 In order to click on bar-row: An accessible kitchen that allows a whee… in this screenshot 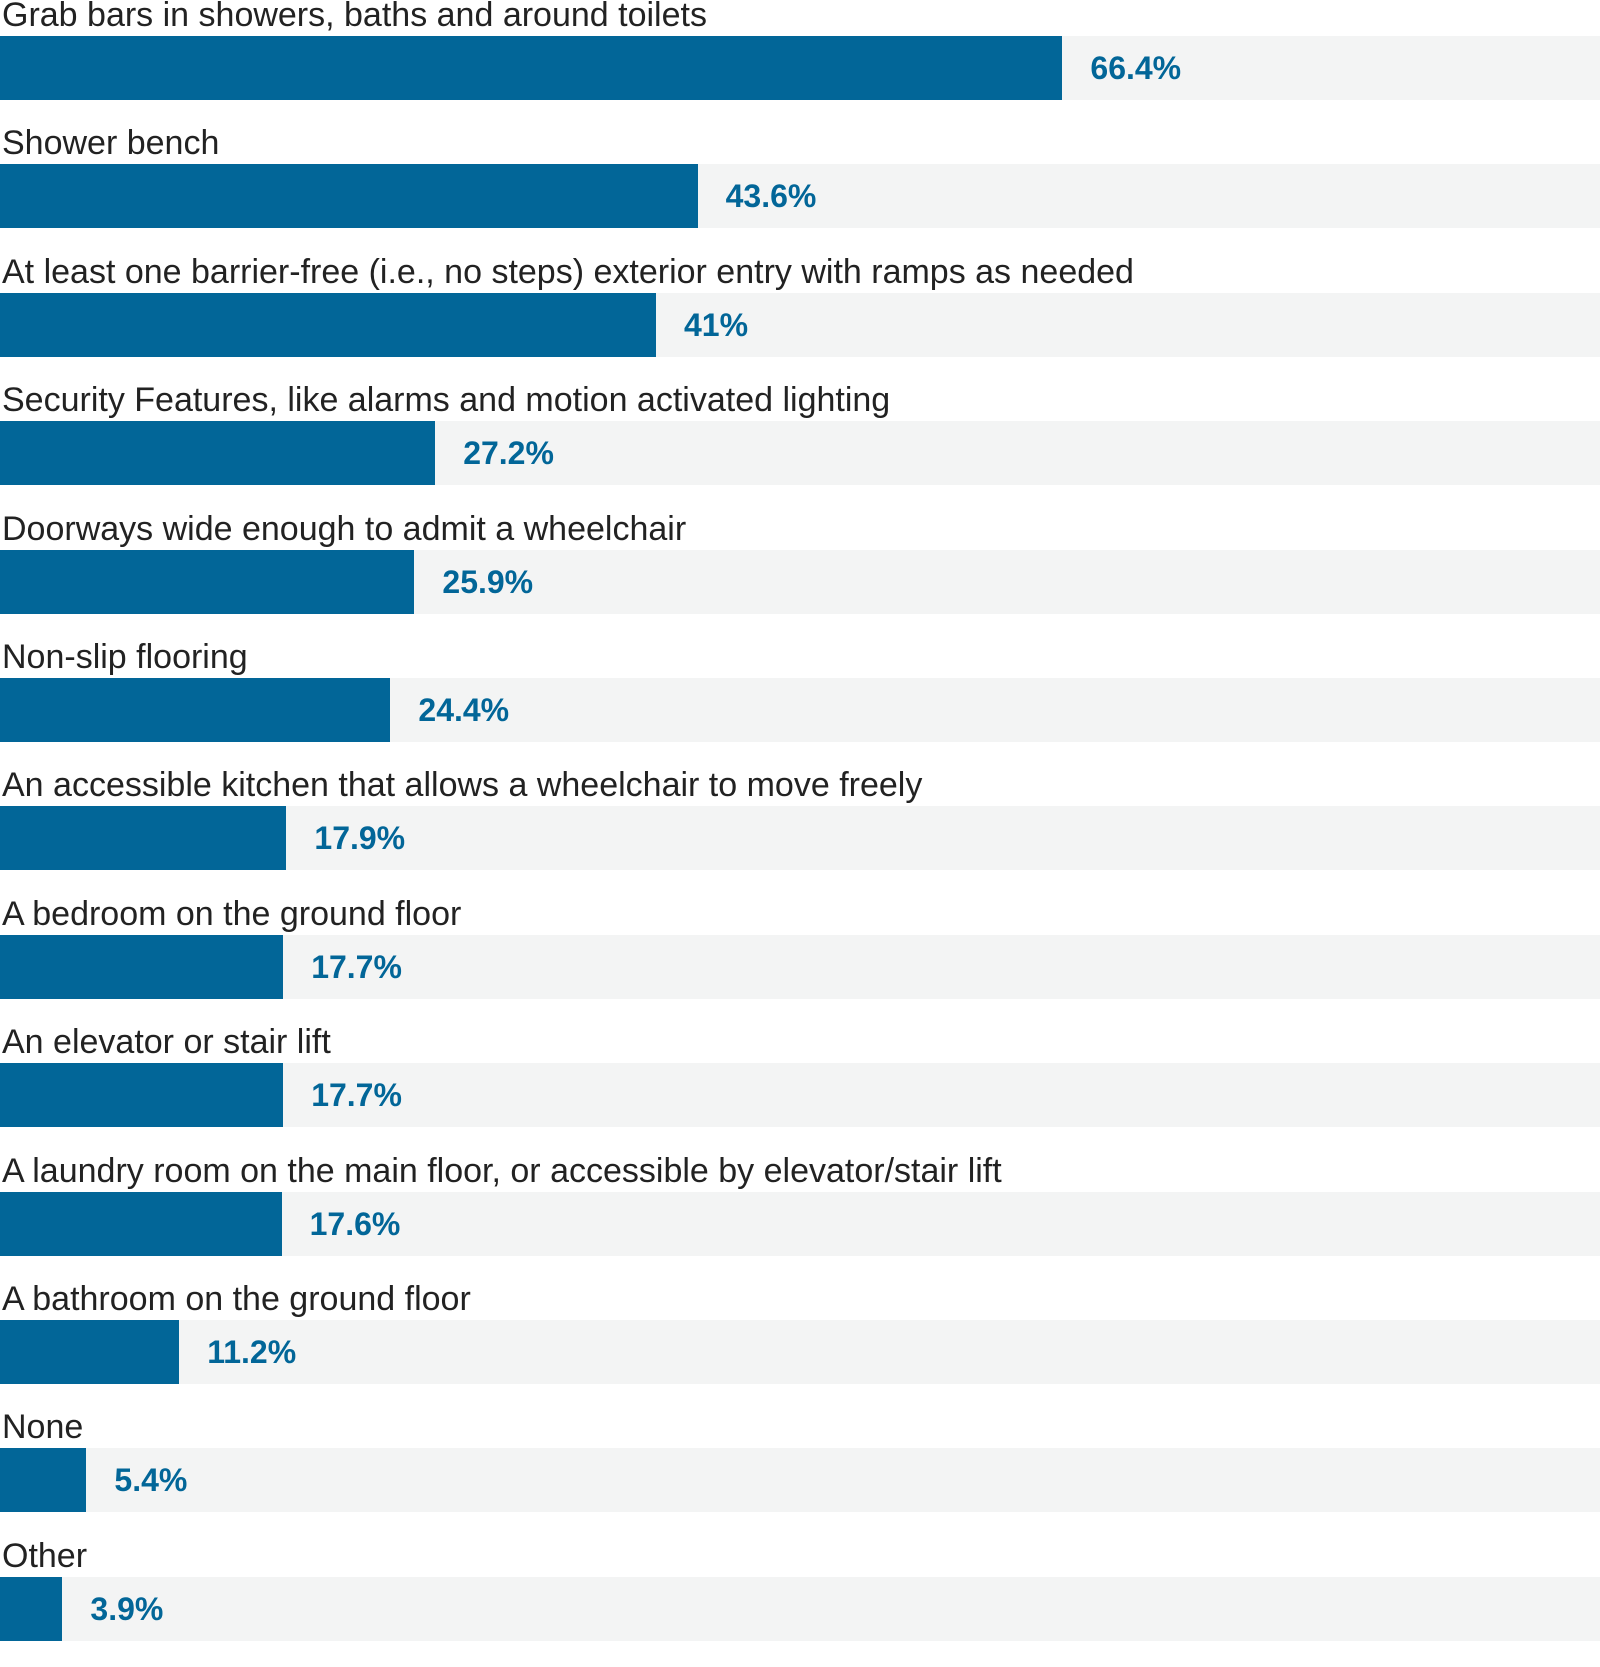, I will do `click(800, 832)`.